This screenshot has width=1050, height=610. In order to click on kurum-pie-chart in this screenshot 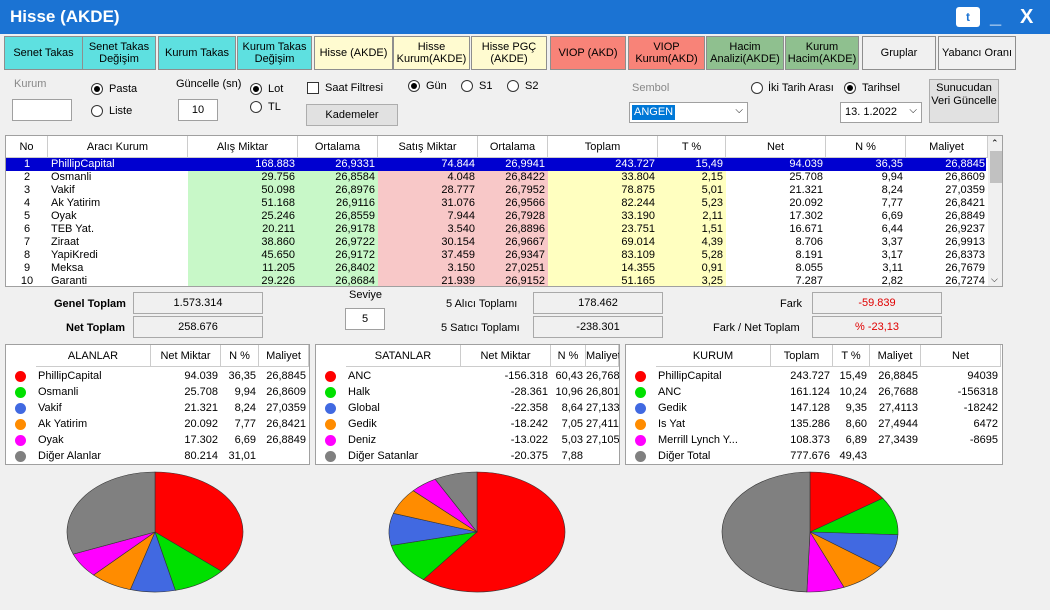, I will do `click(810, 532)`.